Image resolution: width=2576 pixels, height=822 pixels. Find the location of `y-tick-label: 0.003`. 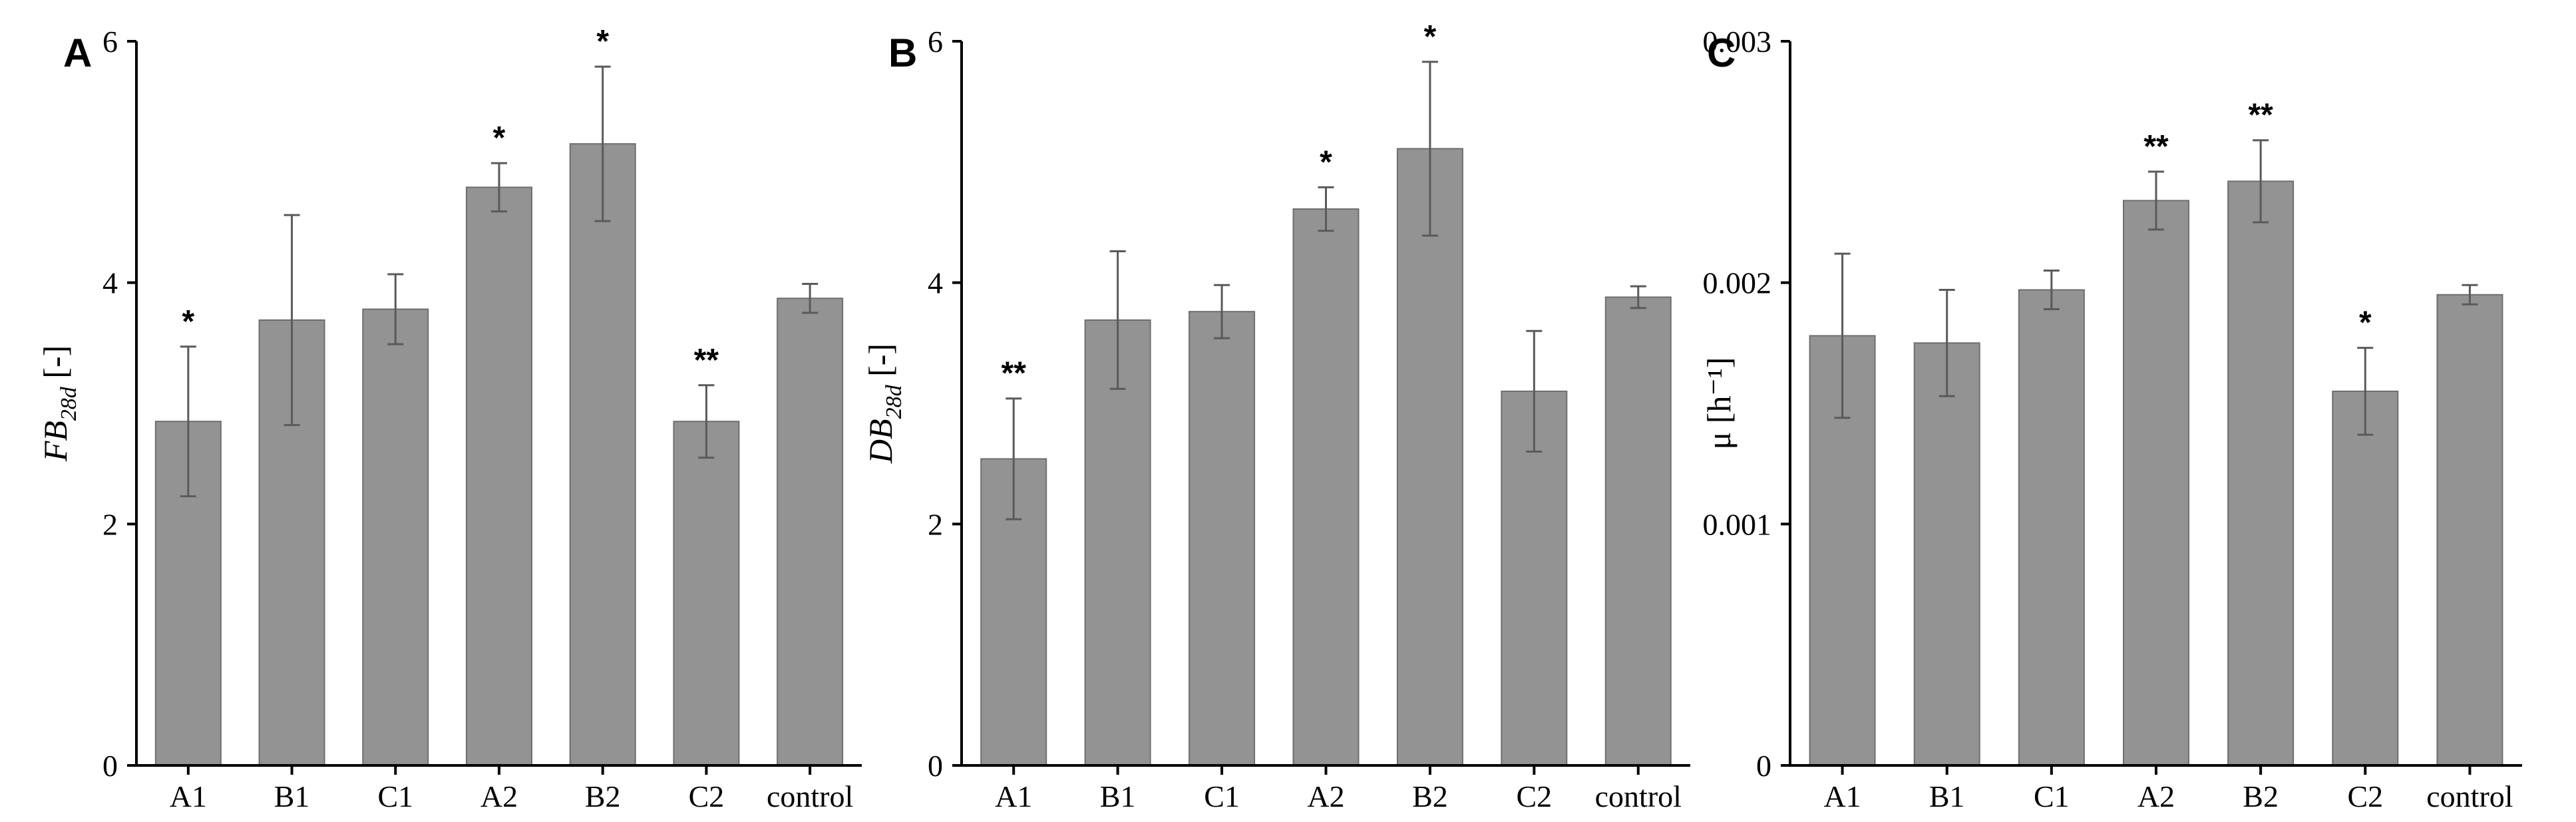

y-tick-label: 0.003 is located at coordinates (1738, 42).